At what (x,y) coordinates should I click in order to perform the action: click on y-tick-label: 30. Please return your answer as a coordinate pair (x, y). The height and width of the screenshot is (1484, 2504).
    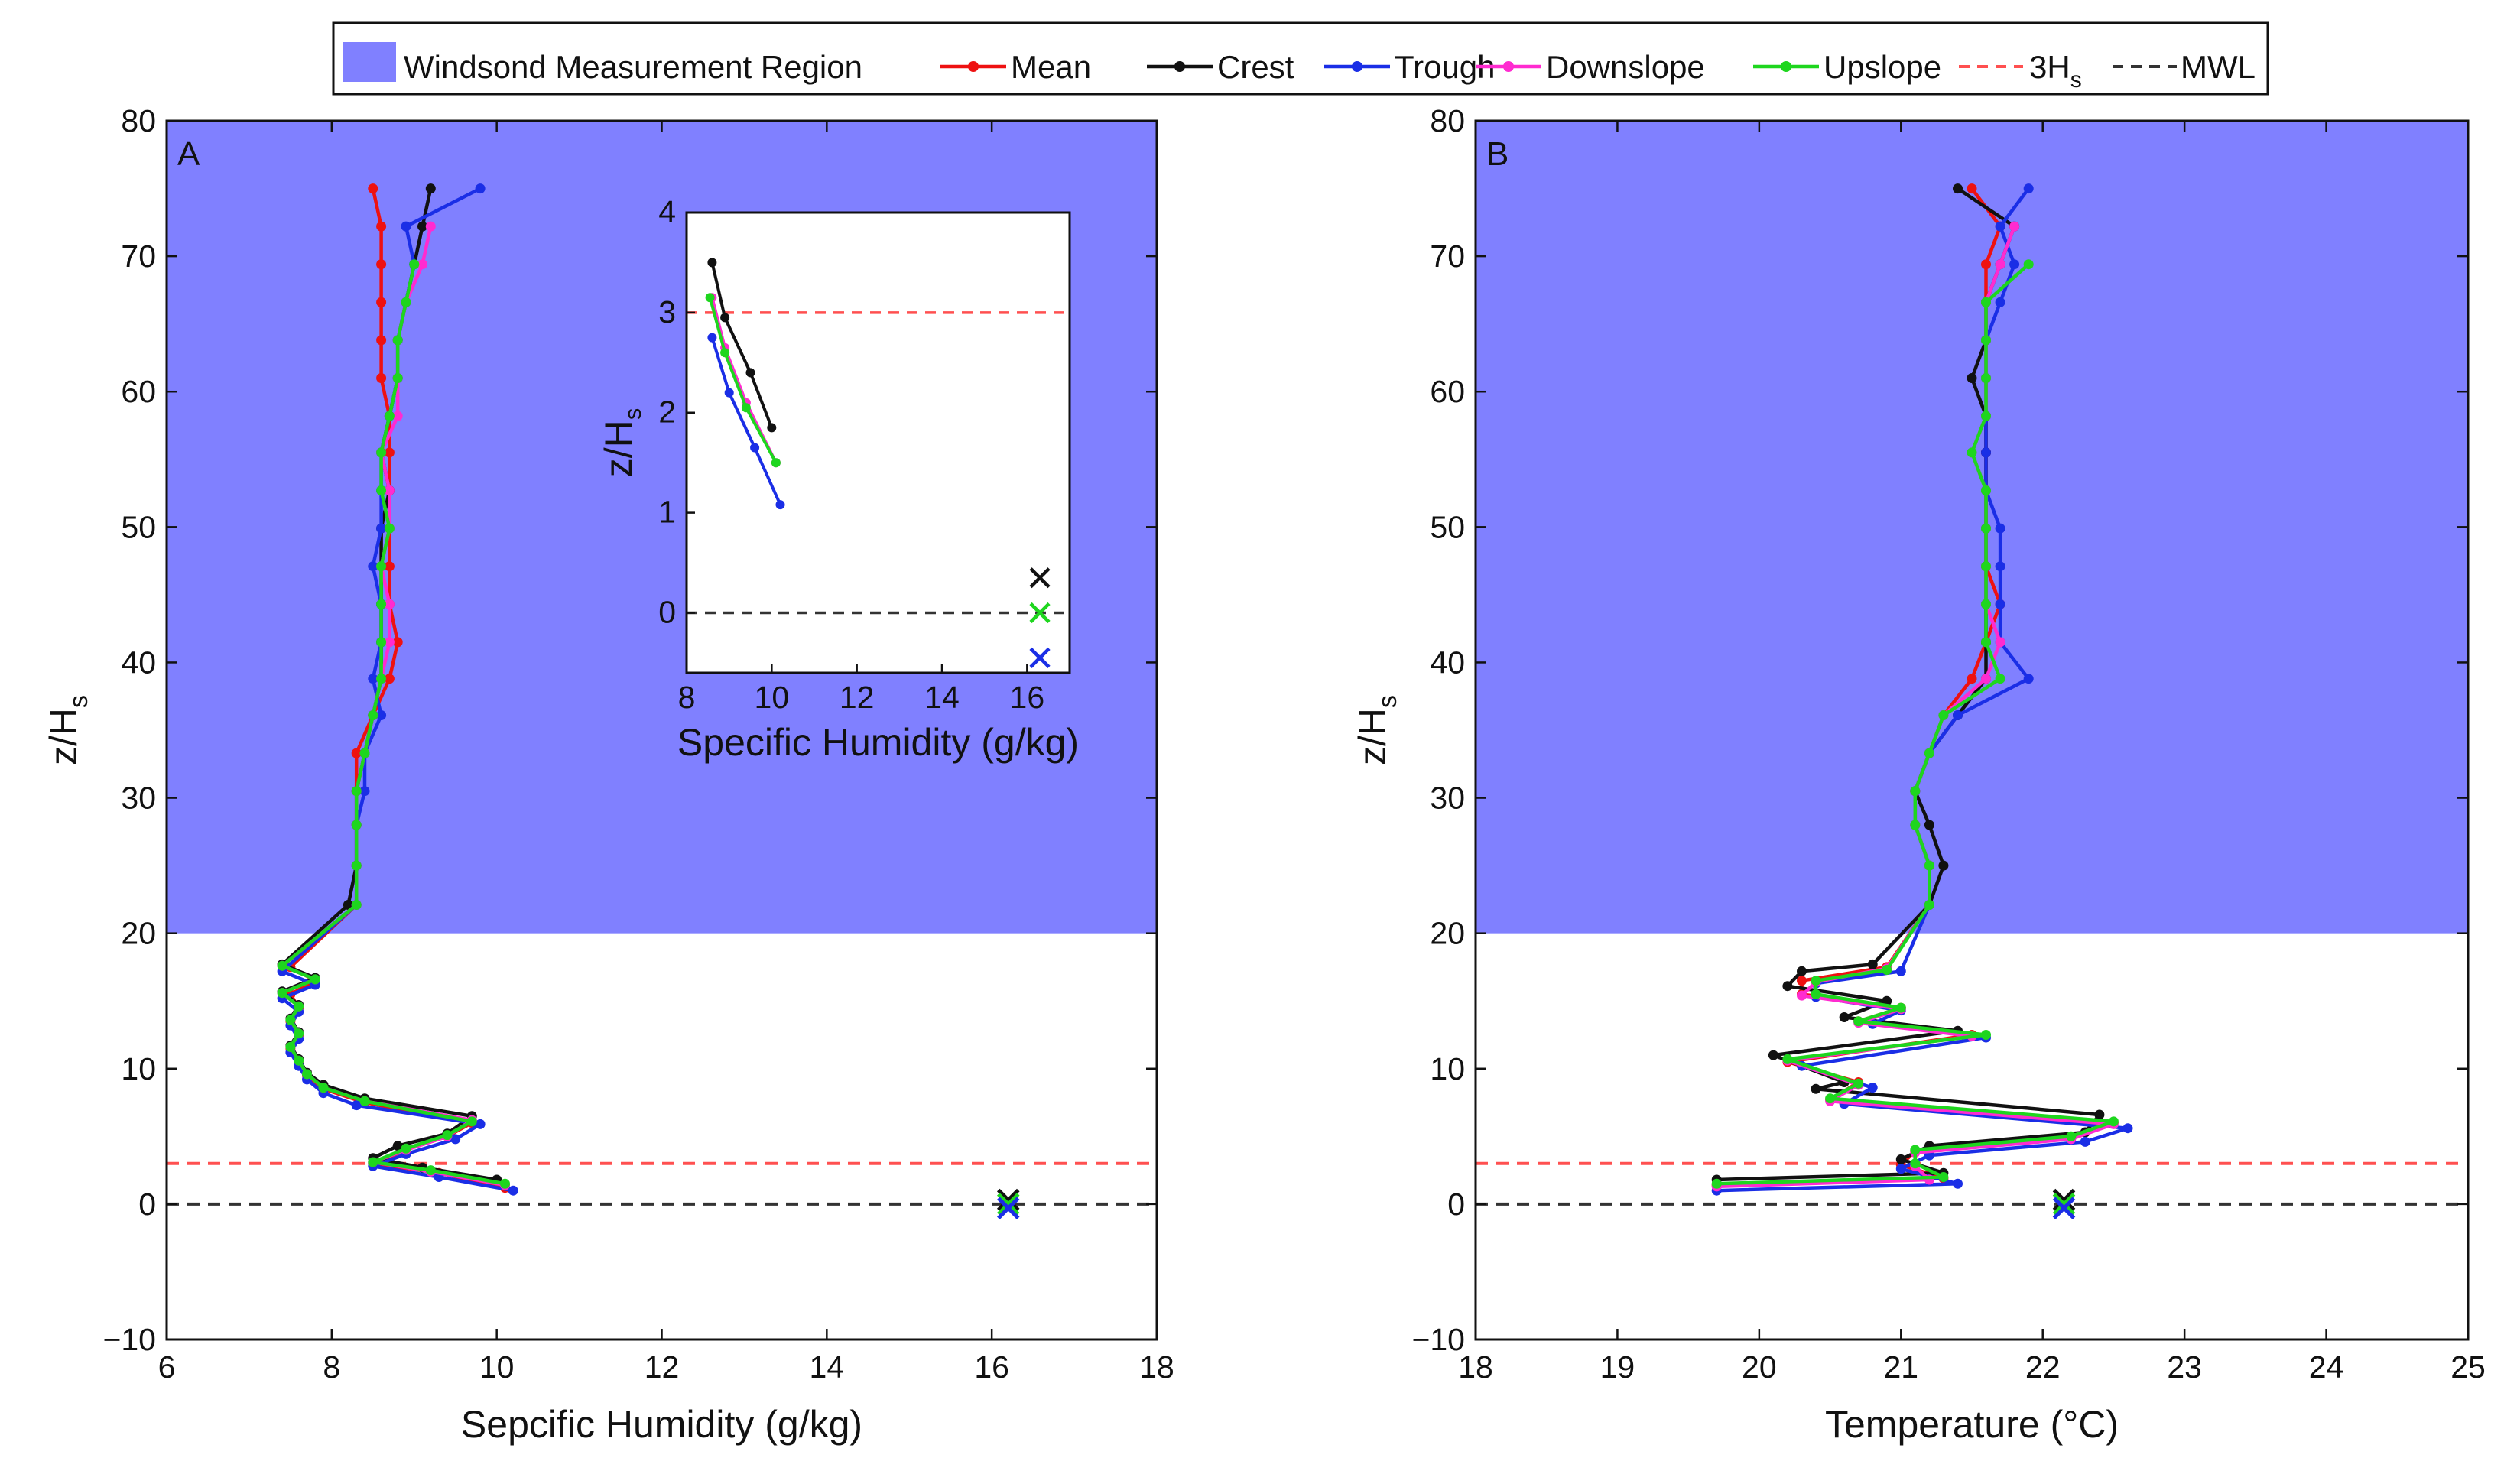
    Looking at the image, I should click on (138, 798).